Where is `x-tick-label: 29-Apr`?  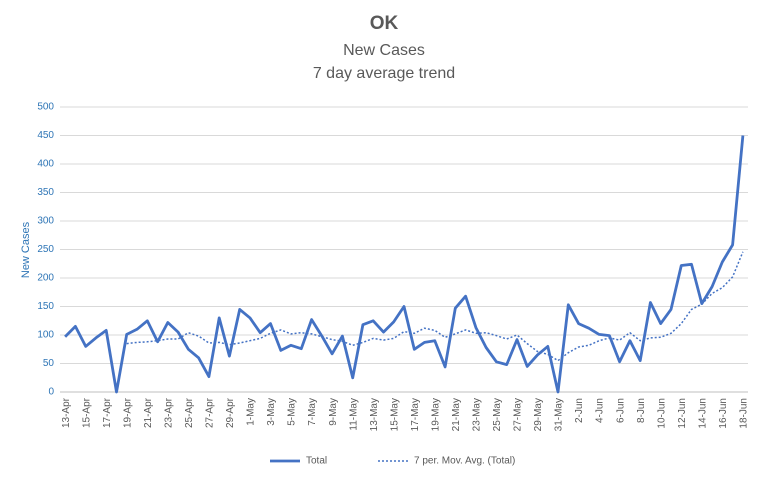 x-tick-label: 29-Apr is located at coordinates (230, 412).